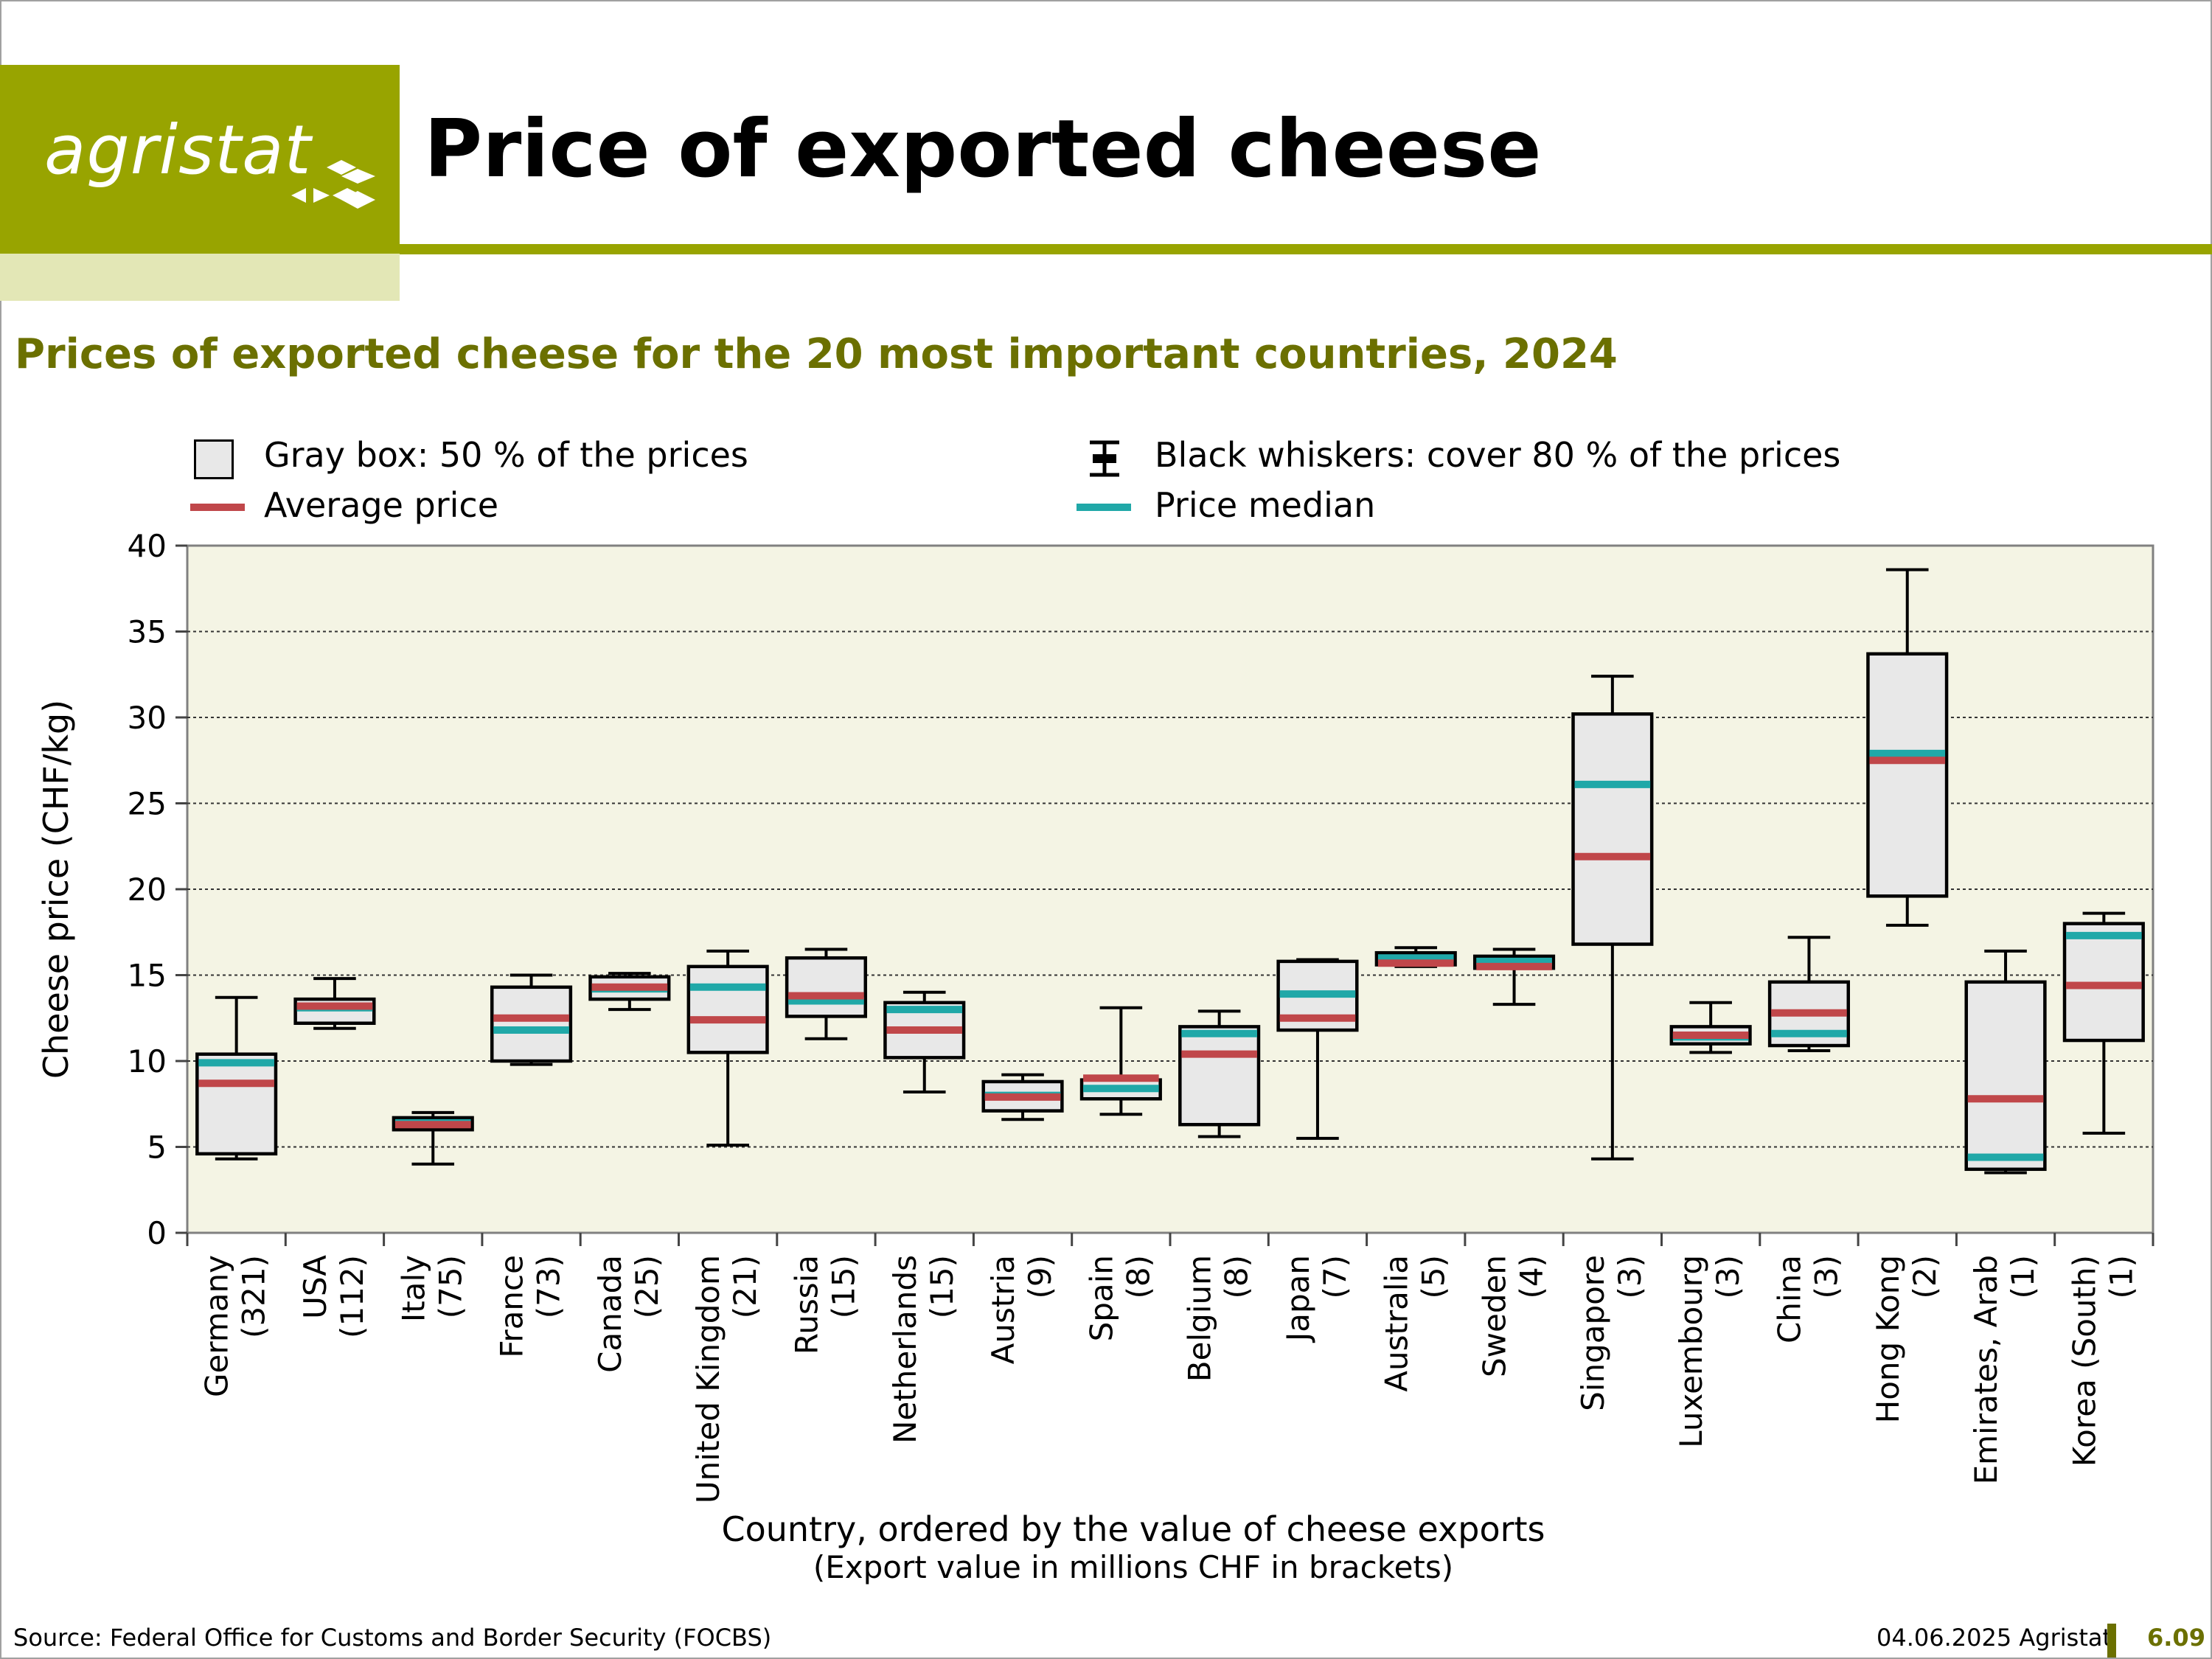 Image resolution: width=2212 pixels, height=1659 pixels. Describe the element at coordinates (1612, 829) in the screenshot. I see `box-singapore` at that location.